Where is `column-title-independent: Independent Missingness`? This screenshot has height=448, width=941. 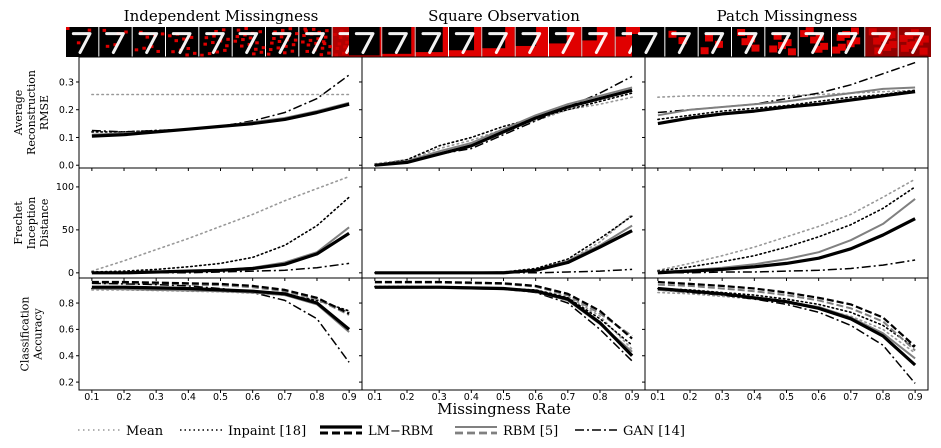 column-title-independent: Independent Missingness is located at coordinates (221, 16).